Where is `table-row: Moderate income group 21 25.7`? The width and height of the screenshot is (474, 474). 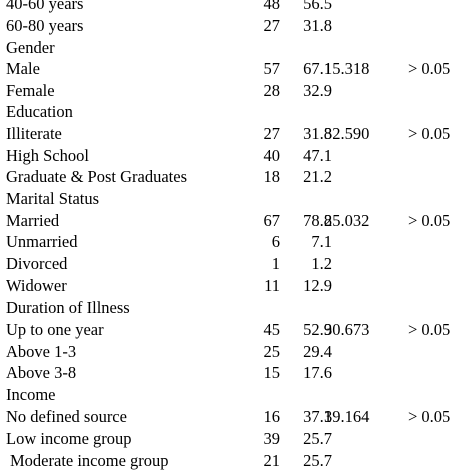 table-row: Moderate income group 21 25.7 is located at coordinates (237, 461).